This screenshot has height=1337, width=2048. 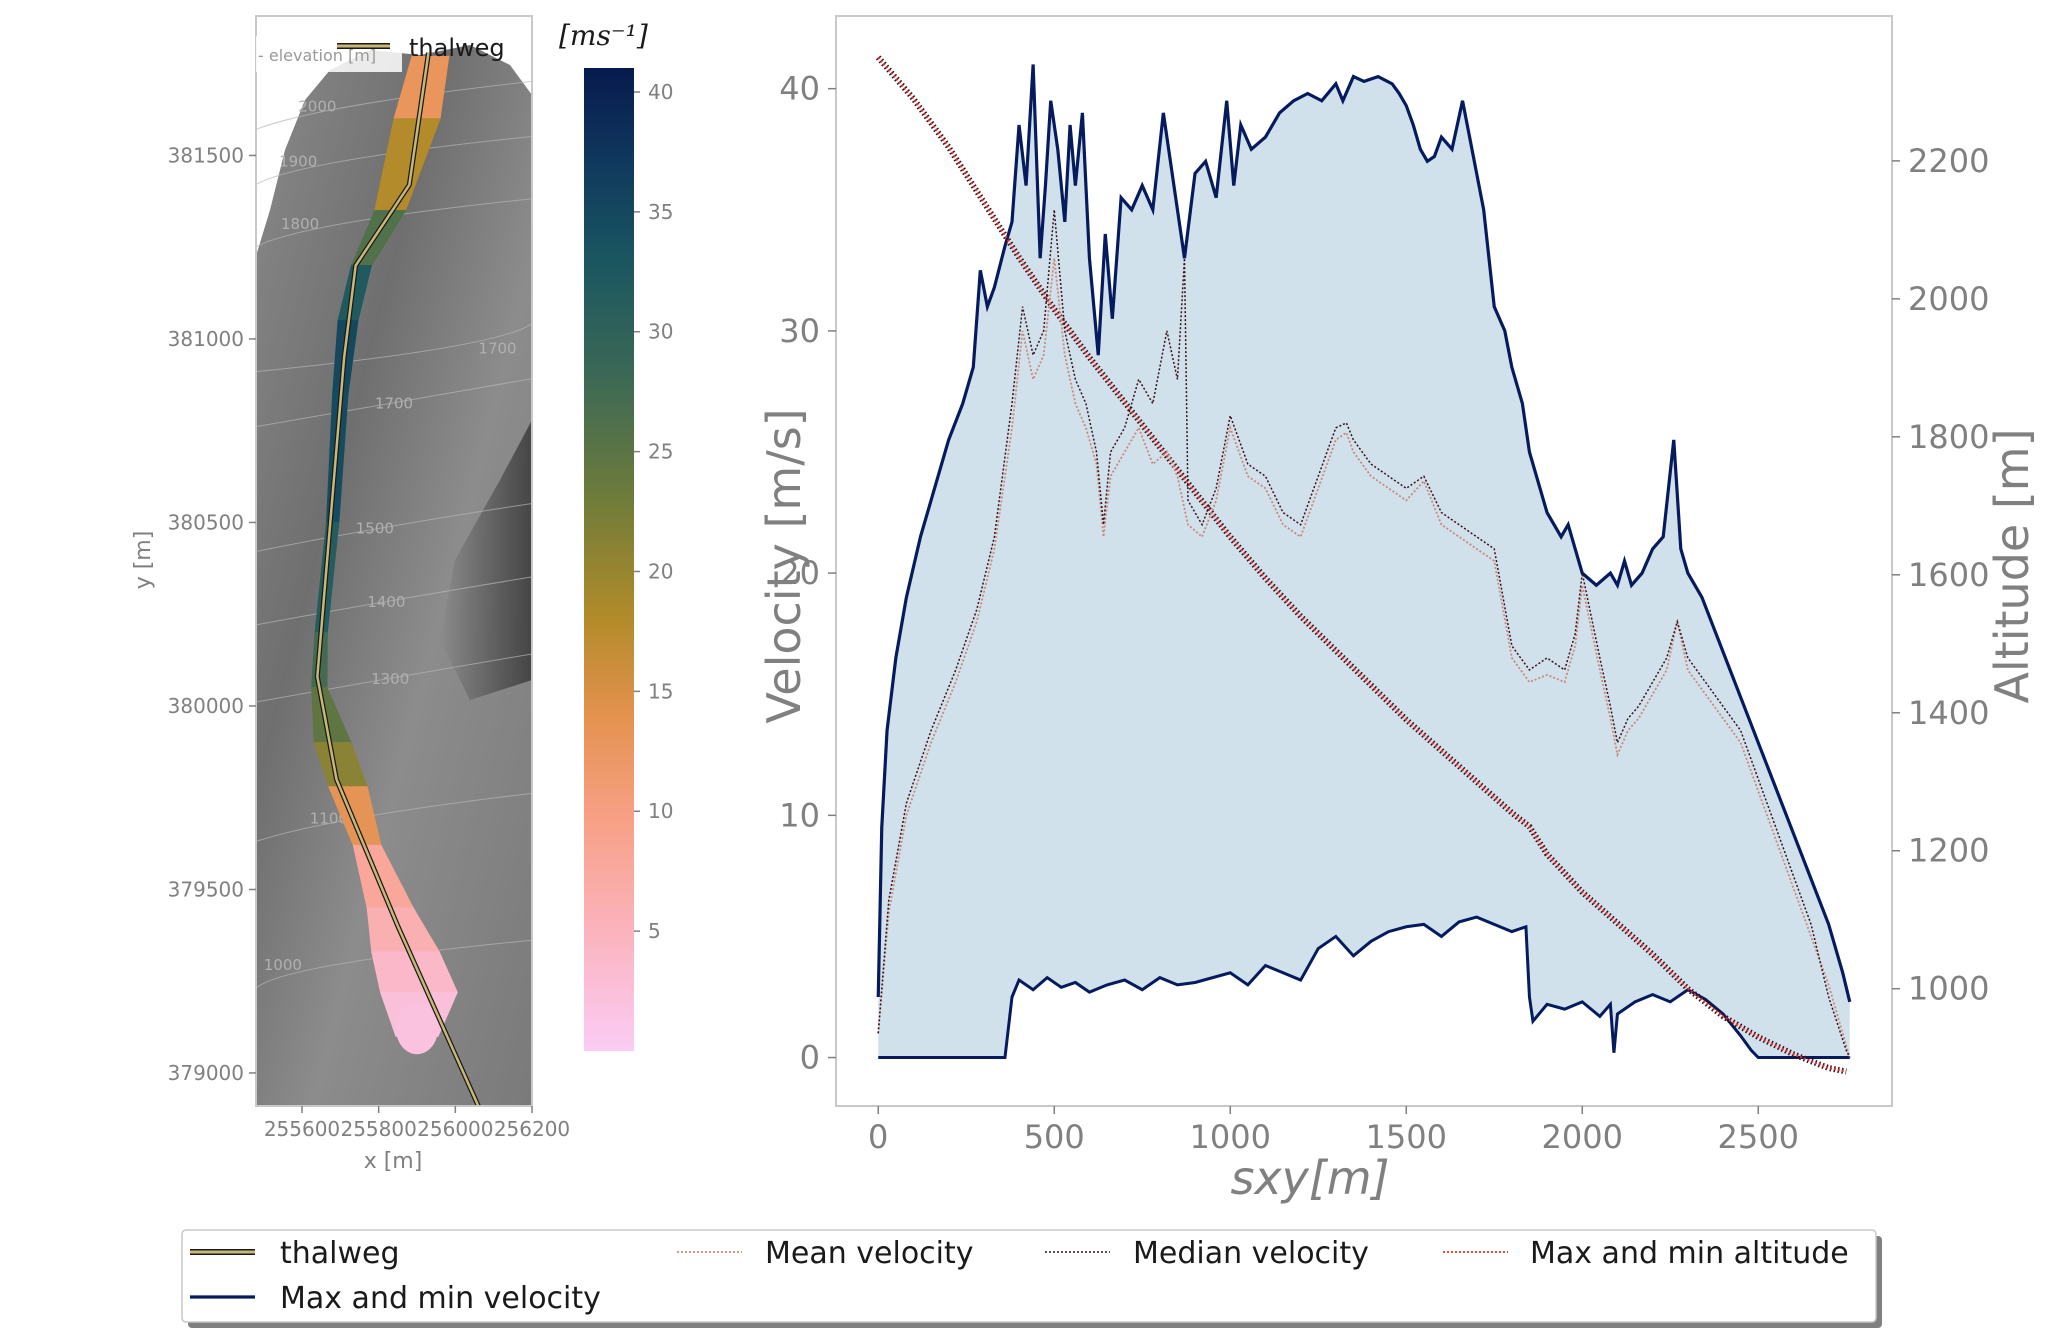 What do you see at coordinates (660, 212) in the screenshot?
I see `colorbar-tick-label: 35` at bounding box center [660, 212].